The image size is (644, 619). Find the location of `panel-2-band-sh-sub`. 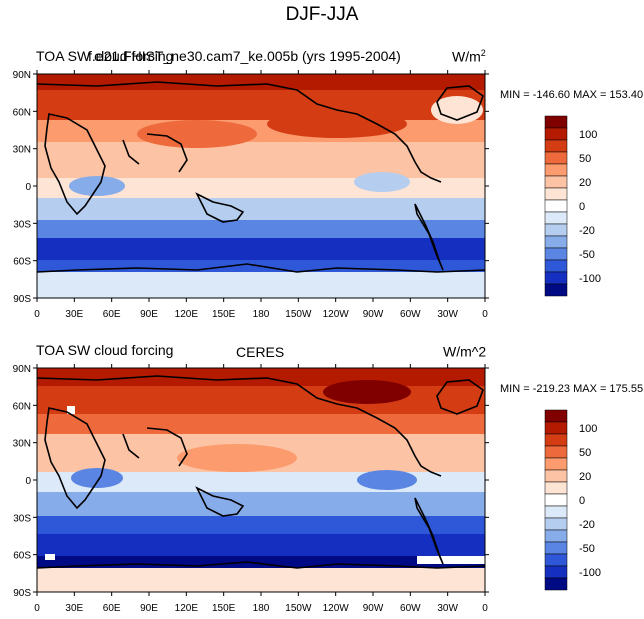

panel-2-band-sh-sub is located at coordinates (261, 504).